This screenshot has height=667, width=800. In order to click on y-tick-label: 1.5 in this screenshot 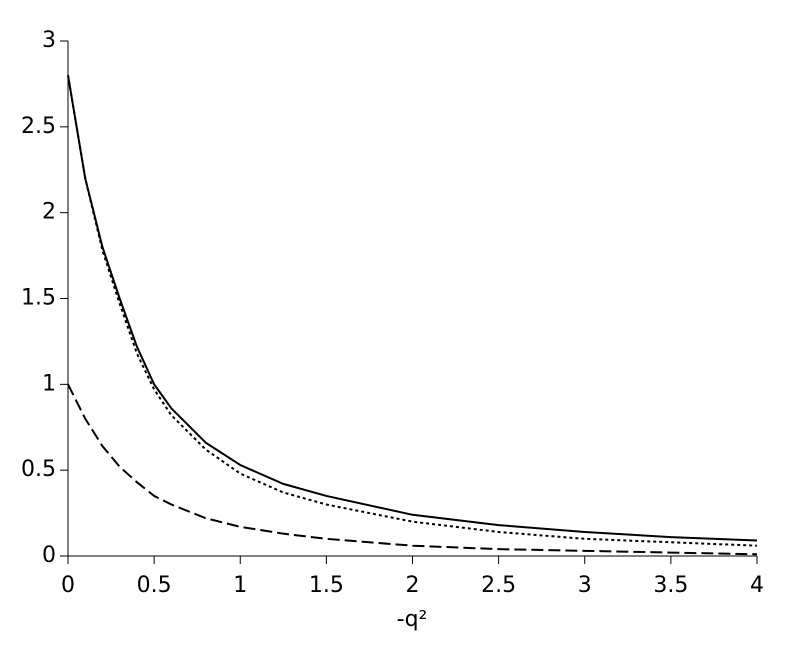, I will do `click(38, 298)`.